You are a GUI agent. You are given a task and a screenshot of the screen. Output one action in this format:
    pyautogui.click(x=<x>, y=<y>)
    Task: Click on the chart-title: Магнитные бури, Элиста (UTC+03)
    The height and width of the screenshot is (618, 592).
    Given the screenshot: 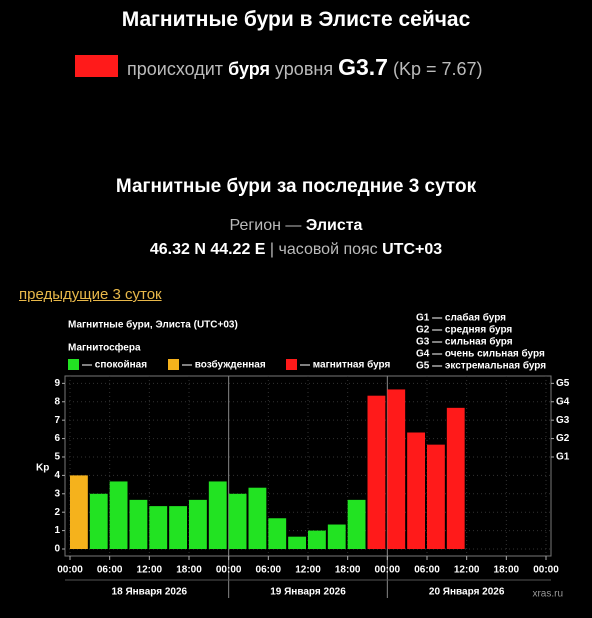 What is the action you would take?
    pyautogui.click(x=153, y=325)
    